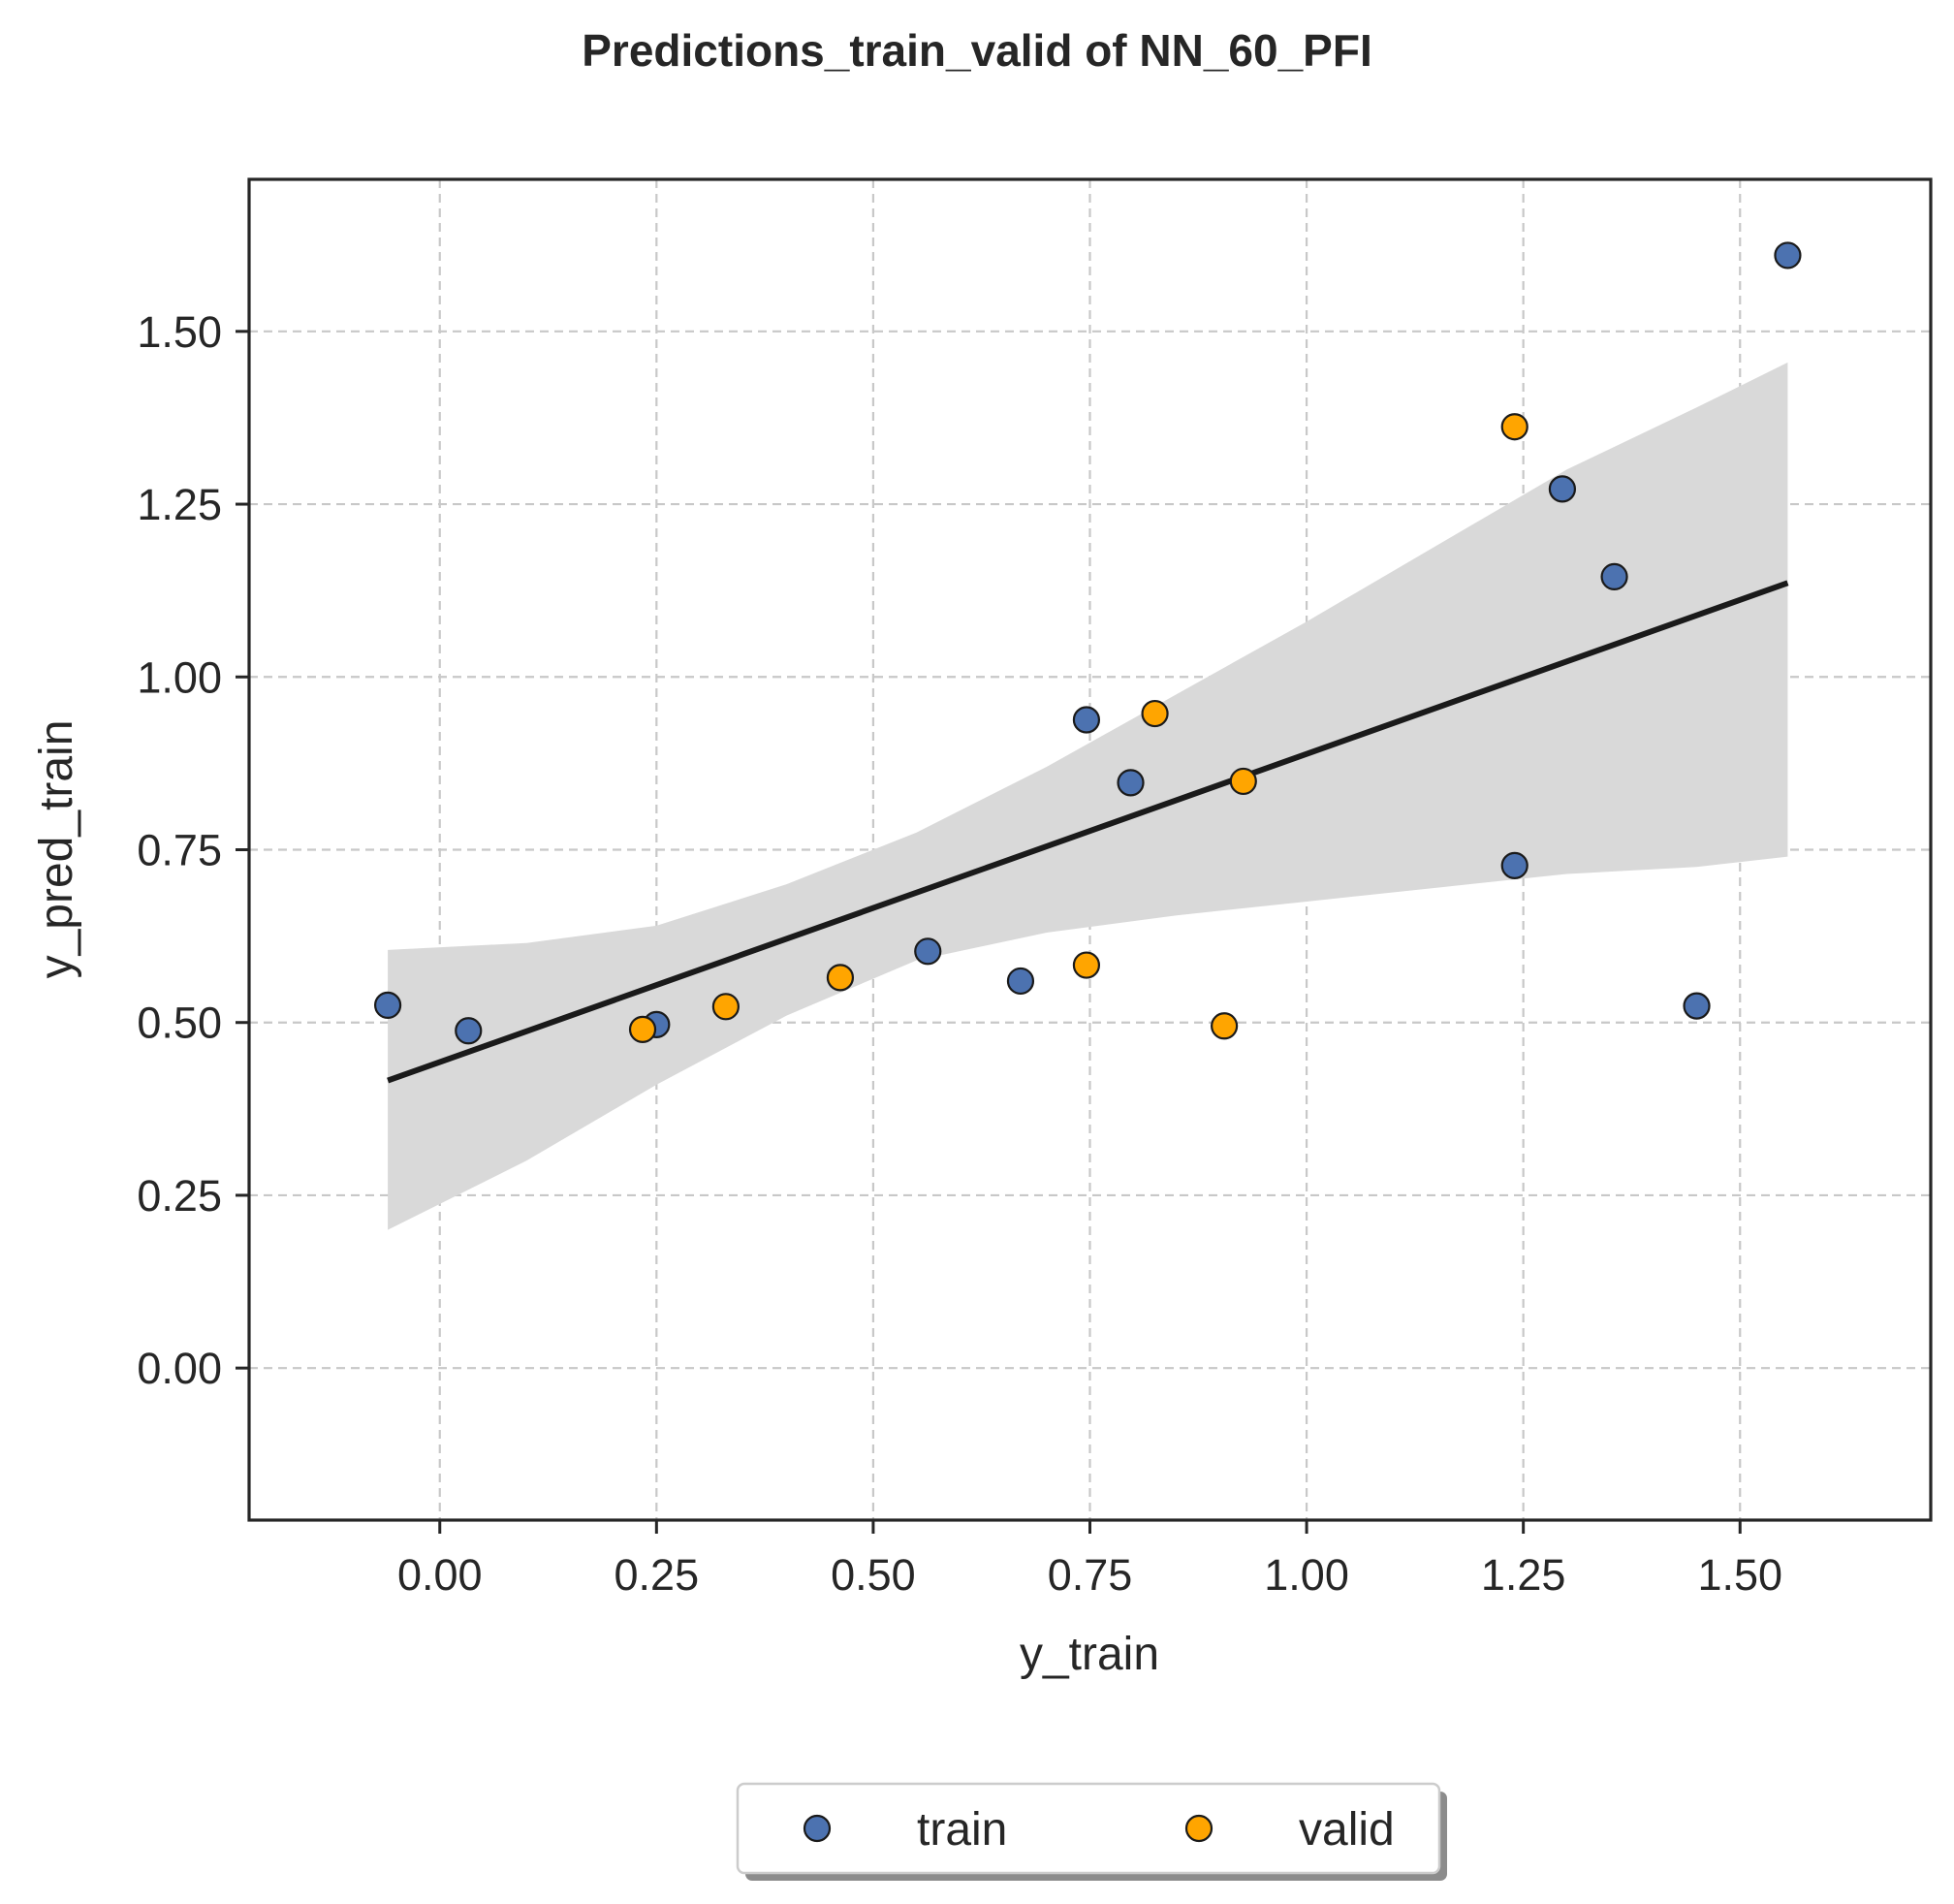  What do you see at coordinates (1198, 1828) in the screenshot?
I see `legend-marker-valid` at bounding box center [1198, 1828].